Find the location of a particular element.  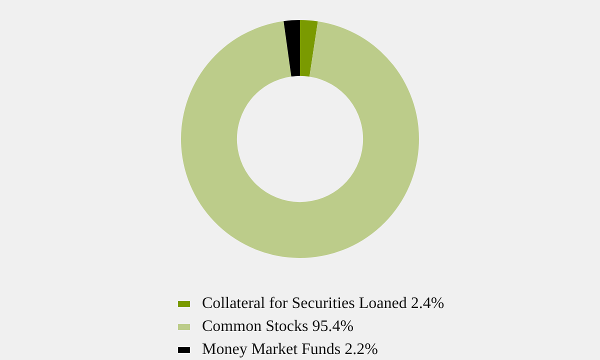

legend-label: Money Market Funds 2.2% is located at coordinates (290, 349).